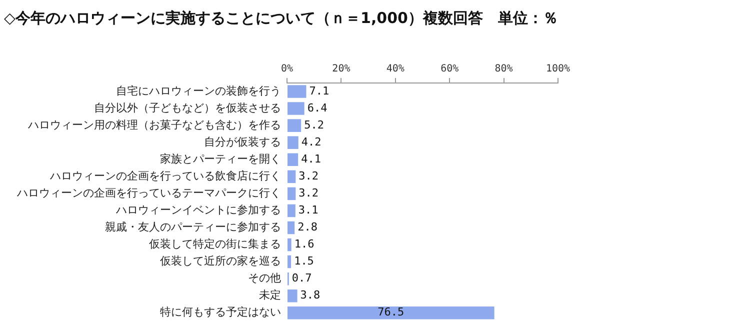  What do you see at coordinates (198, 210) in the screenshot?
I see `y-tick-label: ハロウィーンイベントに参加する` at bounding box center [198, 210].